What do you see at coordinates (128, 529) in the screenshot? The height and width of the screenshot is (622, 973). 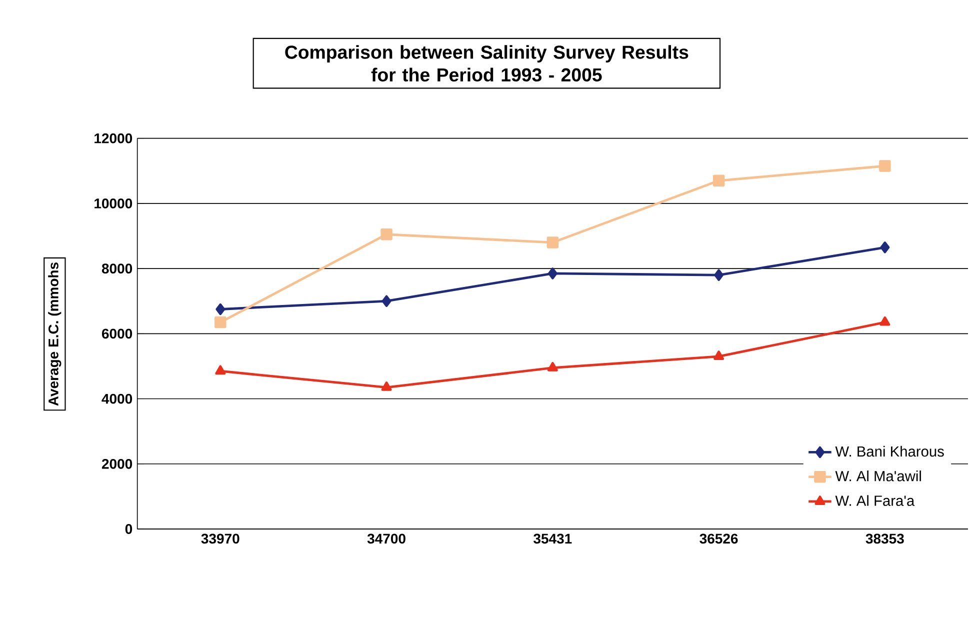 I see `y-tick-label: 0` at bounding box center [128, 529].